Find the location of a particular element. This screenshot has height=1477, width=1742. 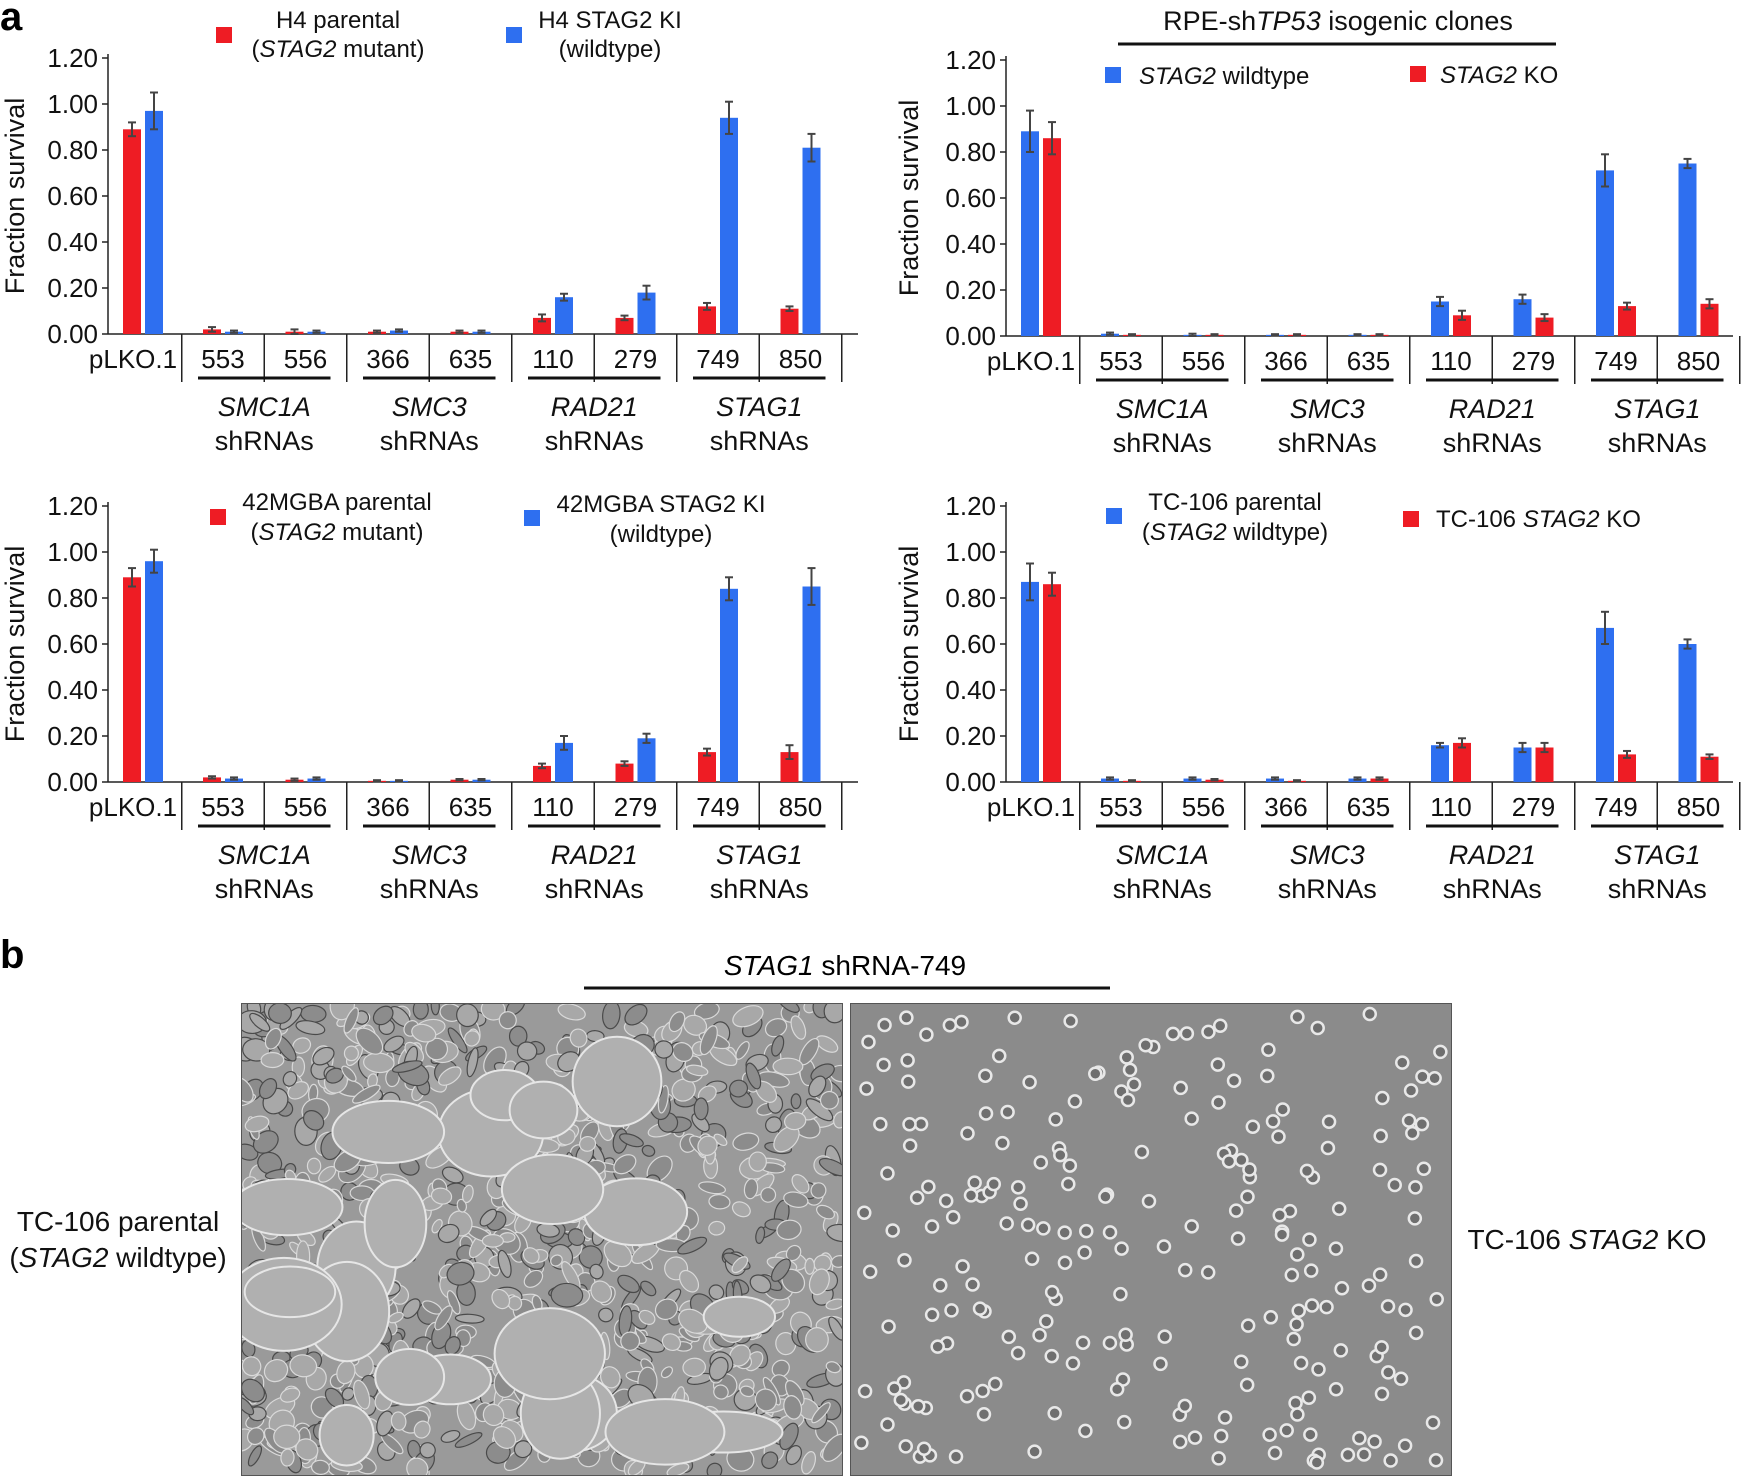

text-span: wildtype is located at coordinates (1273, 532).